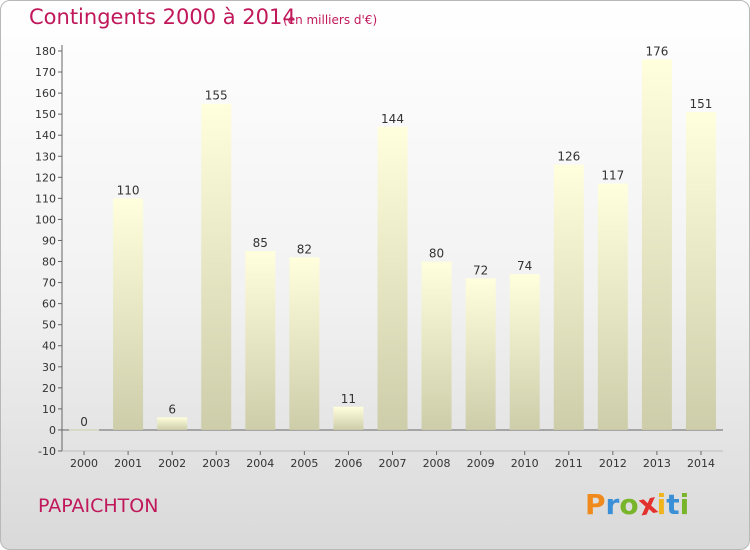  I want to click on logo-letter: t, so click(673, 504).